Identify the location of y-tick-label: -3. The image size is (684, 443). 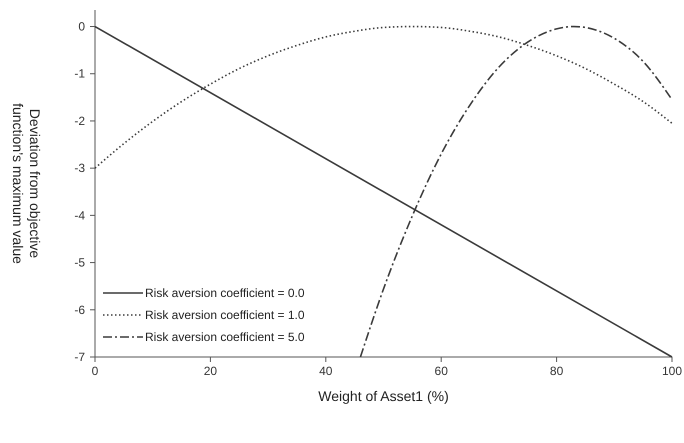
(80, 168).